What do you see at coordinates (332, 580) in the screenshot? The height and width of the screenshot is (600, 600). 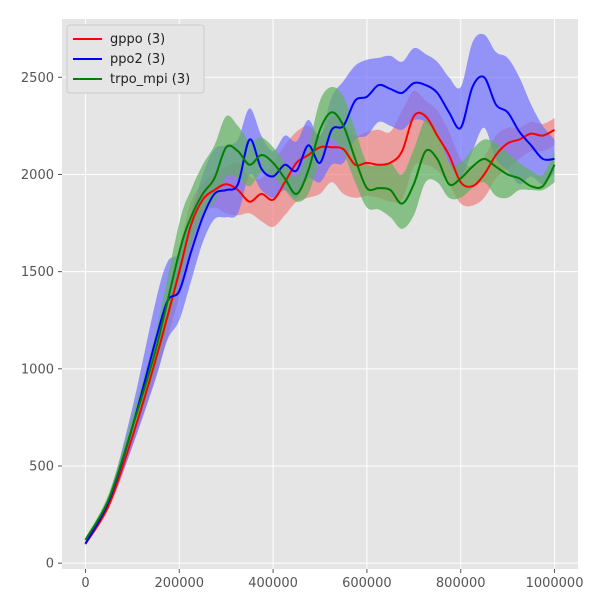 I see `x-axis: 0 200000 400000 600000 800000 1000000` at bounding box center [332, 580].